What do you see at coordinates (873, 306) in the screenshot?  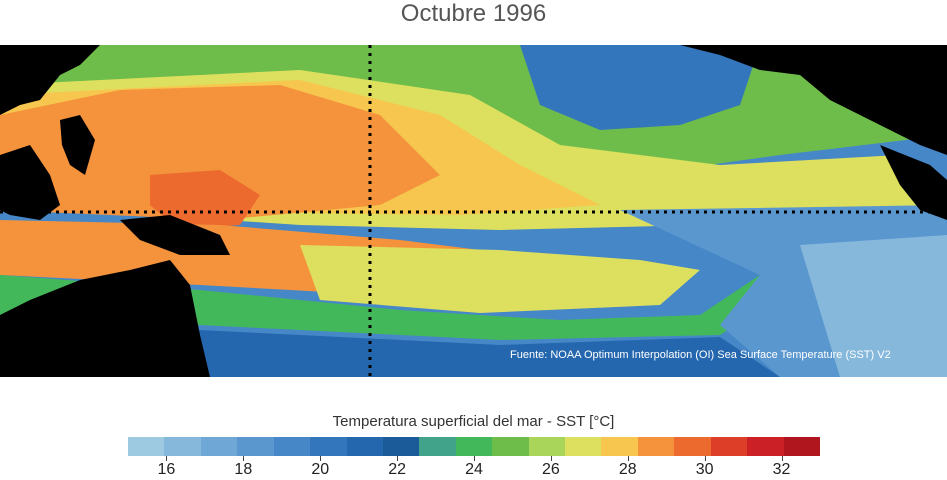 I see `ocean-east-lighter` at bounding box center [873, 306].